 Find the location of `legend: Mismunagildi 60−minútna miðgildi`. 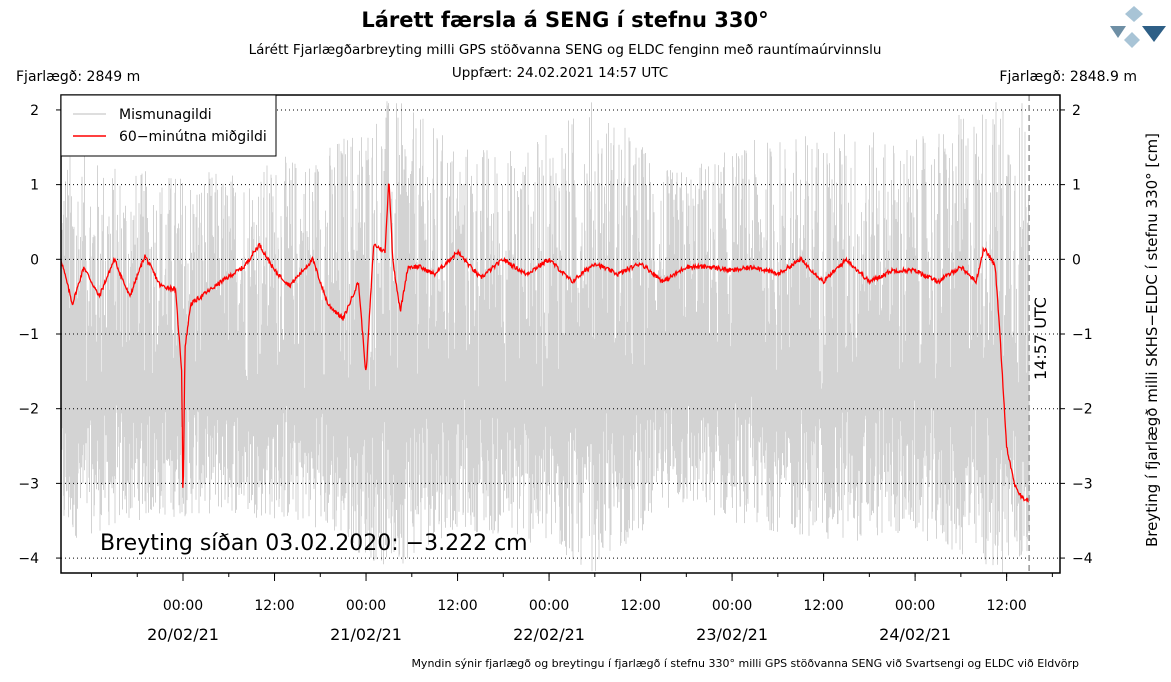

legend: Mismunagildi 60−minútna miðgildi is located at coordinates (168, 125).